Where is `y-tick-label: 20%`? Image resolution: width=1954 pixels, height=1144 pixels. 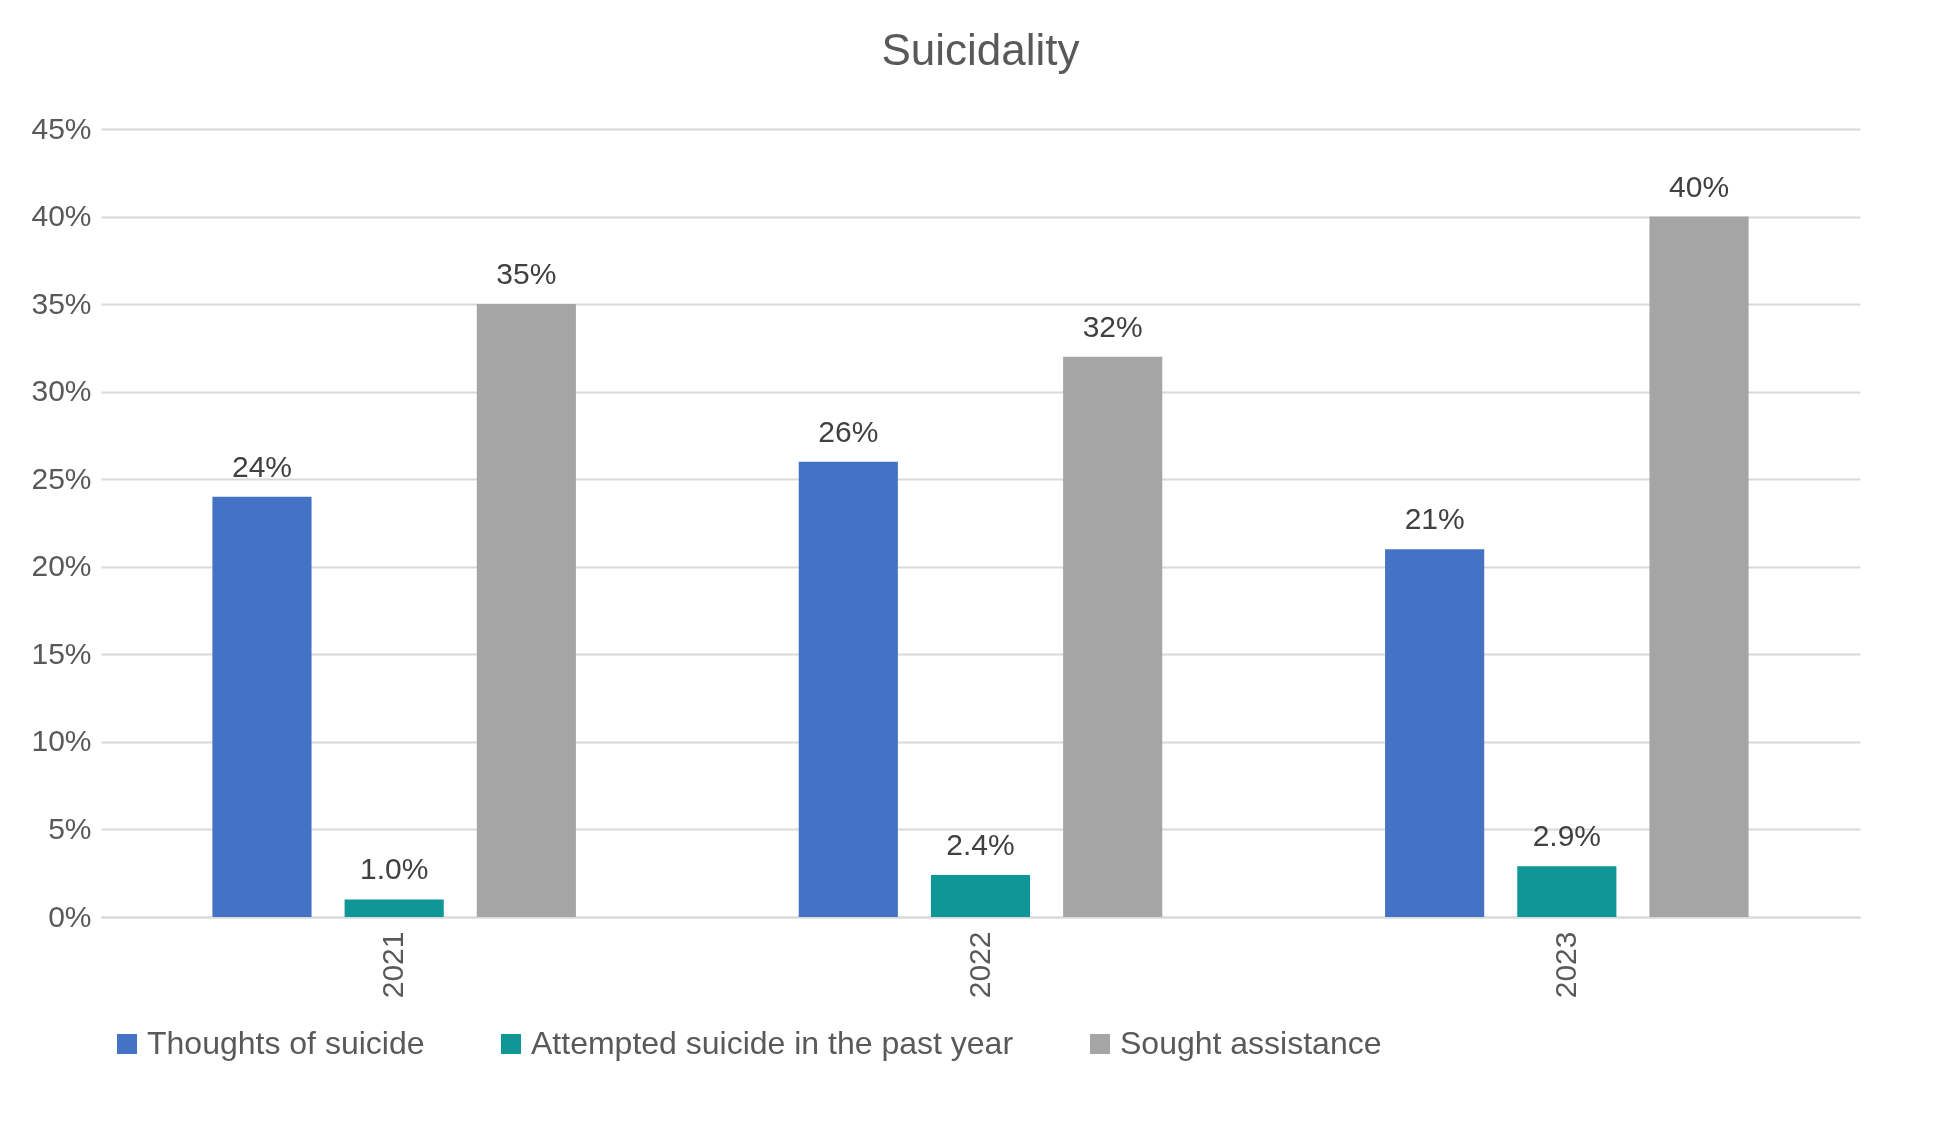 y-tick-label: 20% is located at coordinates (61, 566).